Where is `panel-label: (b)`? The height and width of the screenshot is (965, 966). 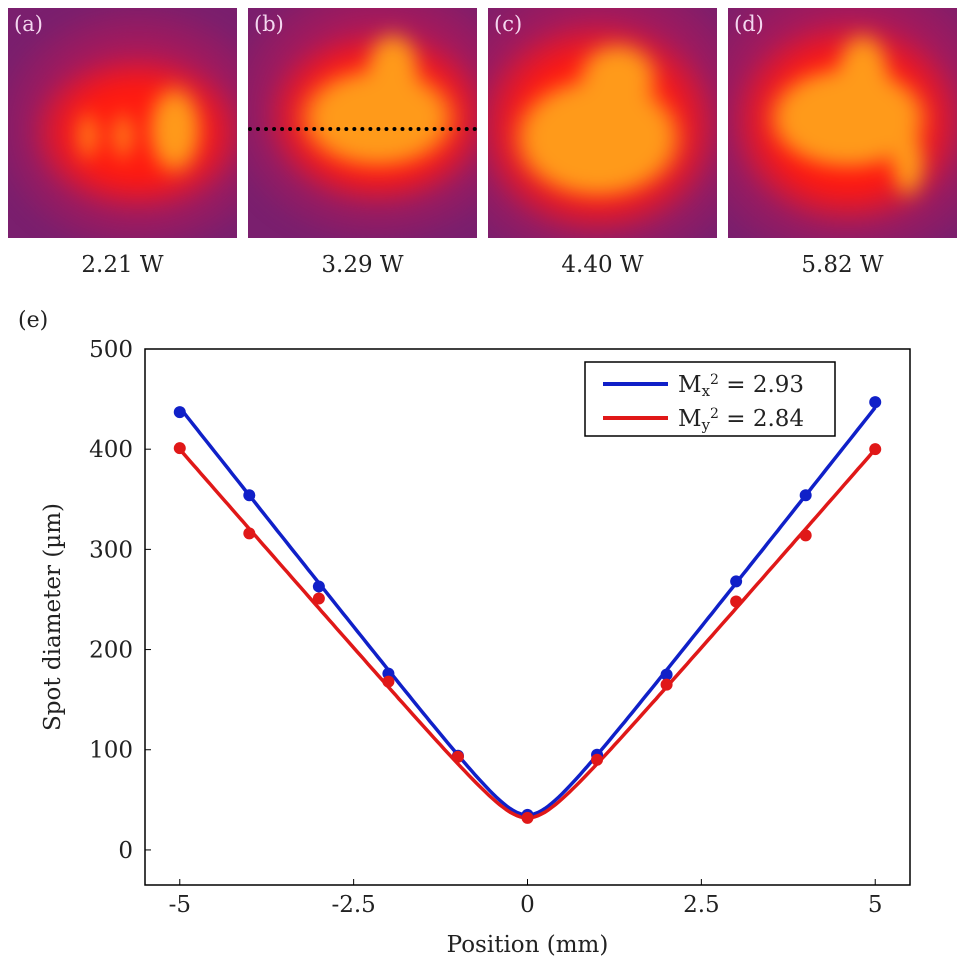
panel-label: (b) is located at coordinates (269, 24).